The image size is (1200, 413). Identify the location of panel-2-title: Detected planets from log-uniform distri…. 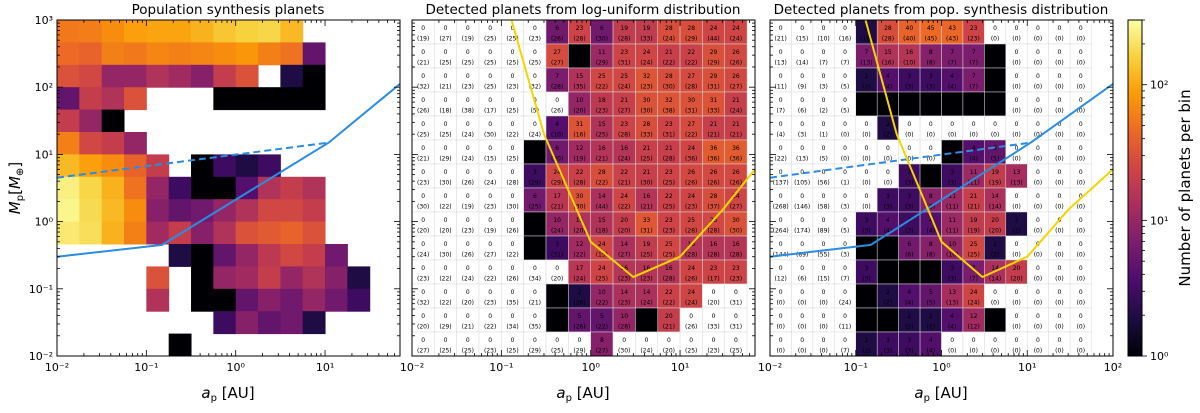
(583, 10).